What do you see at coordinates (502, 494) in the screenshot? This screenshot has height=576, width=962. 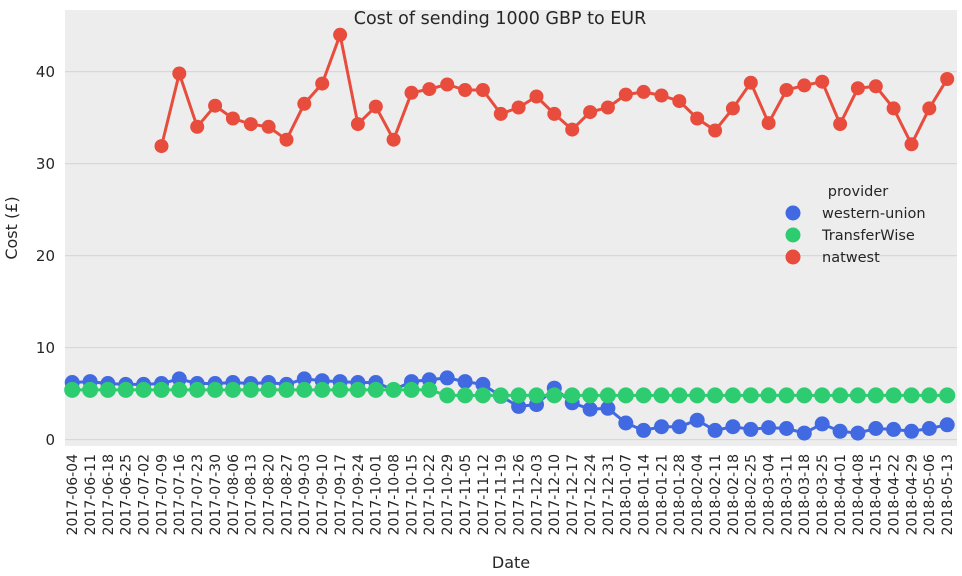 I see `x-tick-label: 2017-11-19` at bounding box center [502, 494].